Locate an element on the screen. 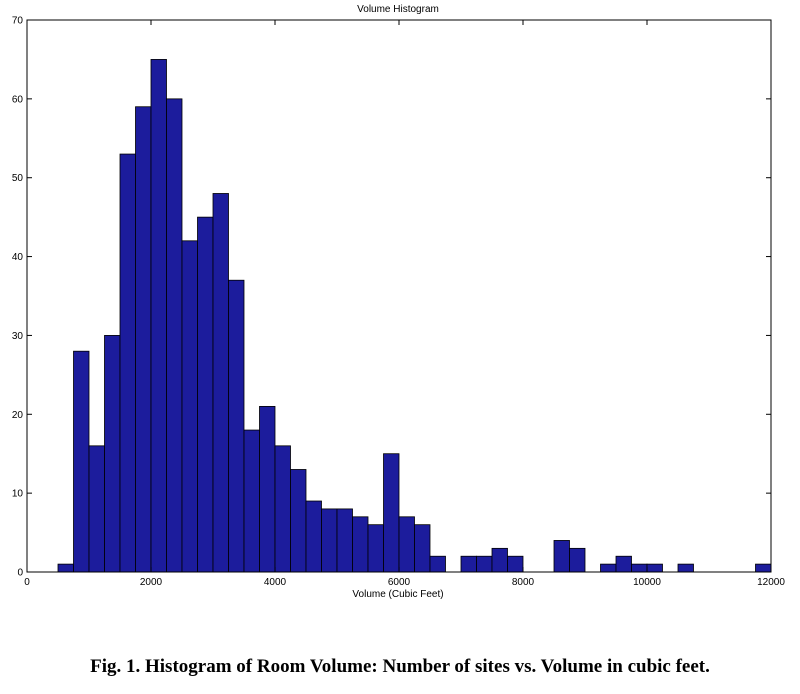 The image size is (800, 694). y-tick-label: 10 is located at coordinates (18, 494).